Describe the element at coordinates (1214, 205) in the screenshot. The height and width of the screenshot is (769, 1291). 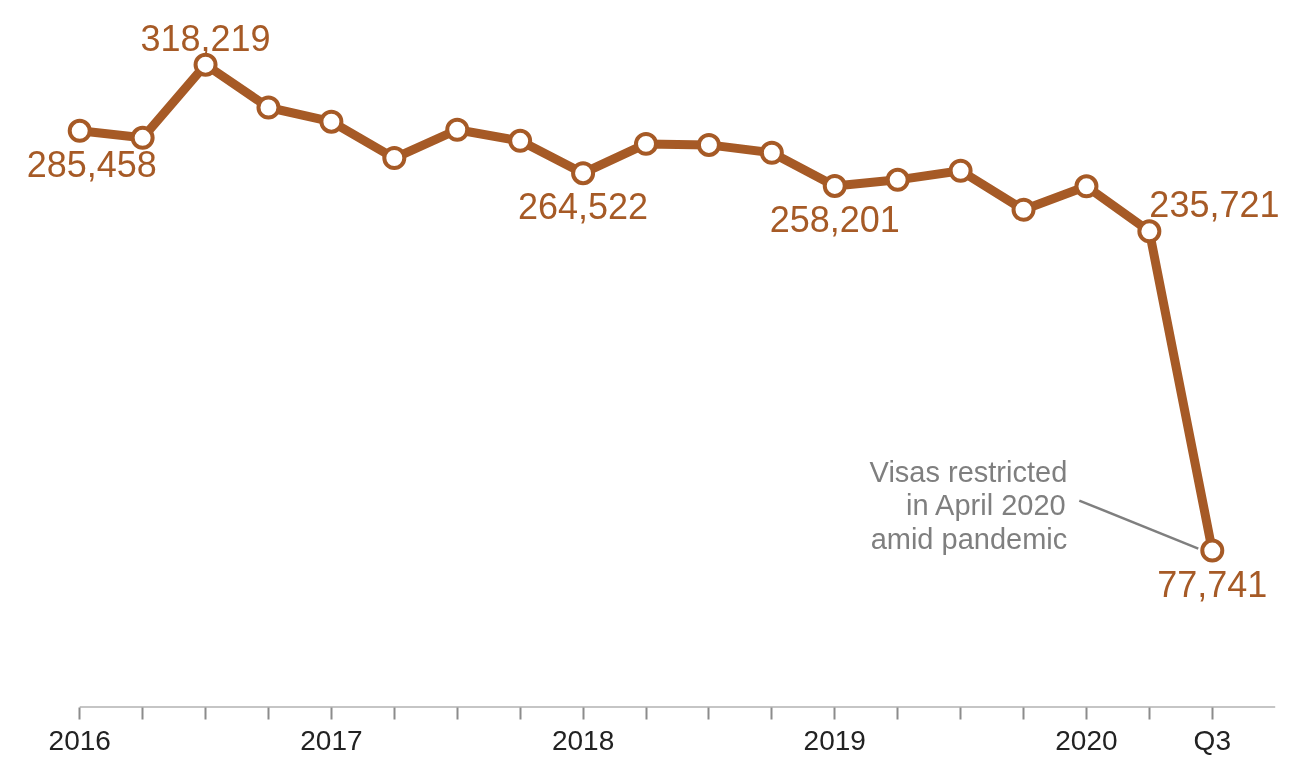
I see `data-label: 235,721` at that location.